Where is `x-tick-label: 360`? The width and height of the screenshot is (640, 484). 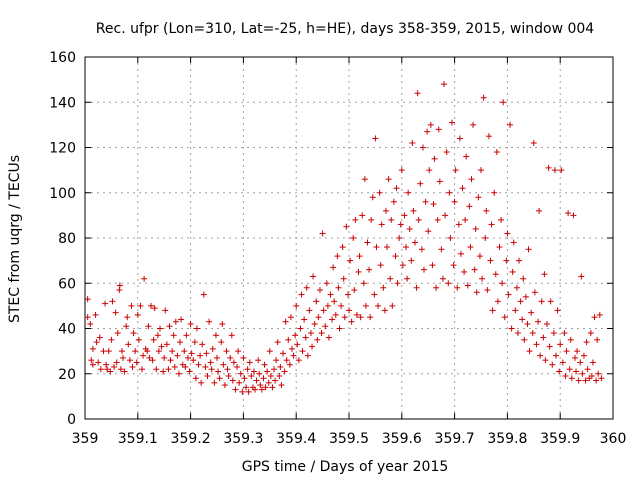 x-tick-label: 360 is located at coordinates (613, 439).